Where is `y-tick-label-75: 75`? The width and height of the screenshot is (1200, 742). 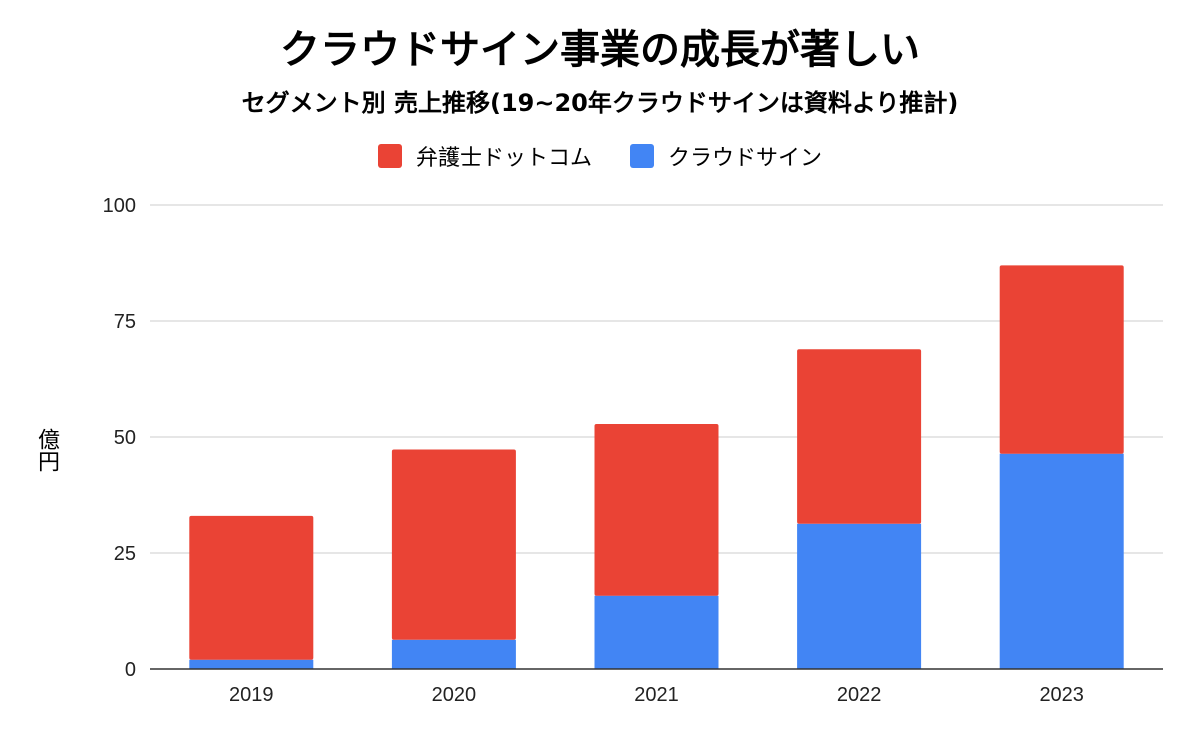 y-tick-label-75: 75 is located at coordinates (125, 322).